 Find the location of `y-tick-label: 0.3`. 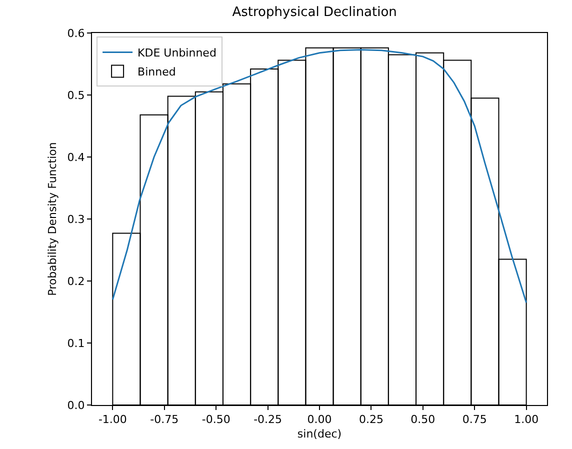

y-tick-label: 0.3 is located at coordinates (76, 219).